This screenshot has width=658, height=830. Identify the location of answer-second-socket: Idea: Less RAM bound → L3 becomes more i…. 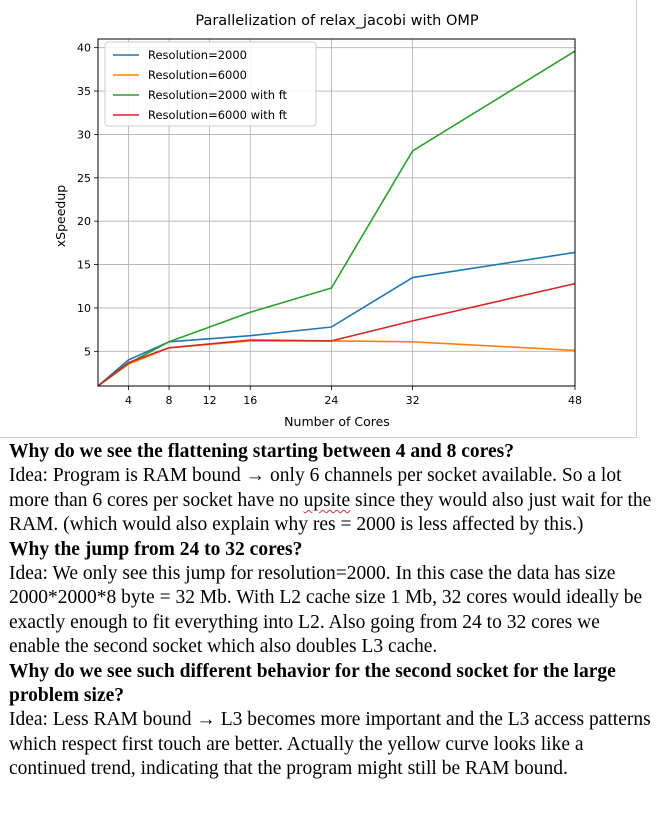
(330, 744).